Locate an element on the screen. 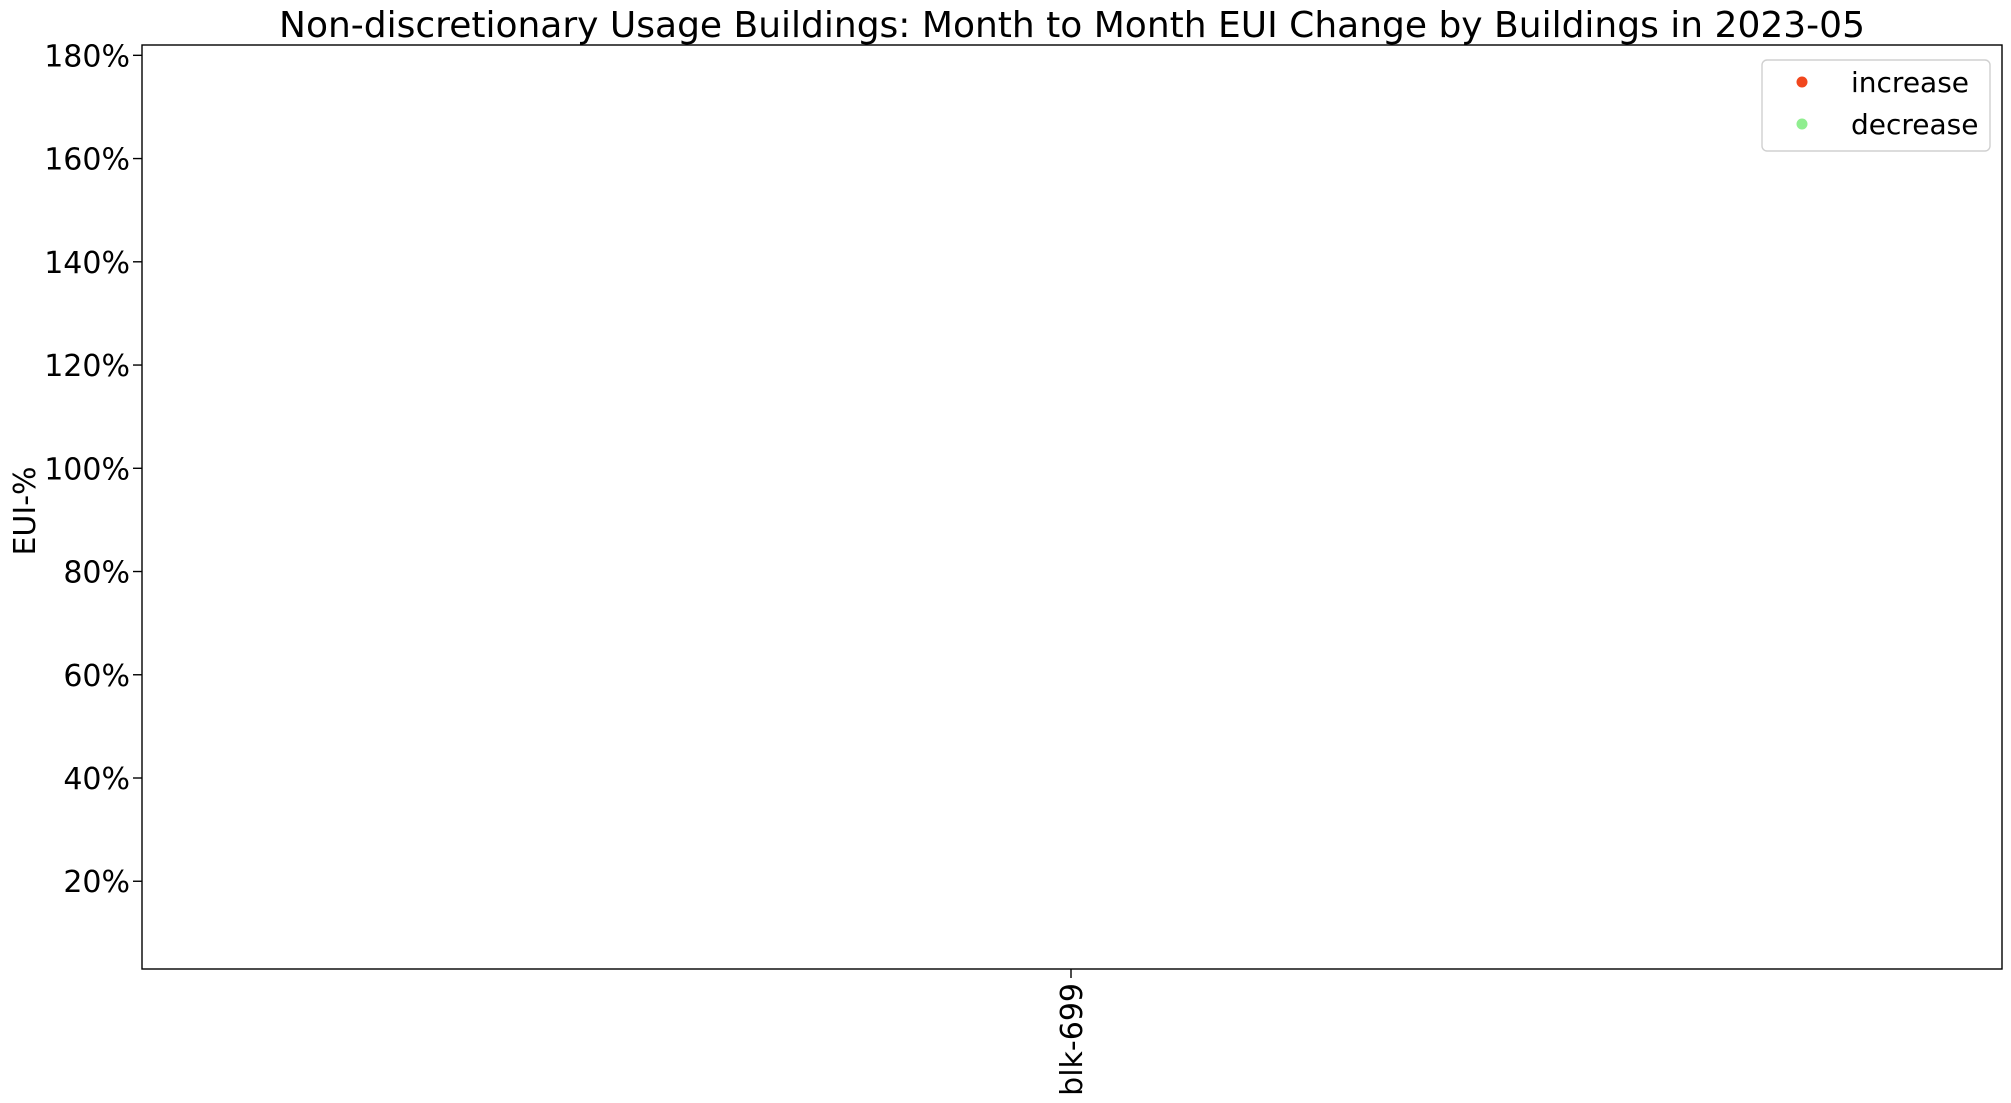 Image resolution: width=2011 pixels, height=1103 pixels. legend-label-increase: increase is located at coordinates (1910, 82).